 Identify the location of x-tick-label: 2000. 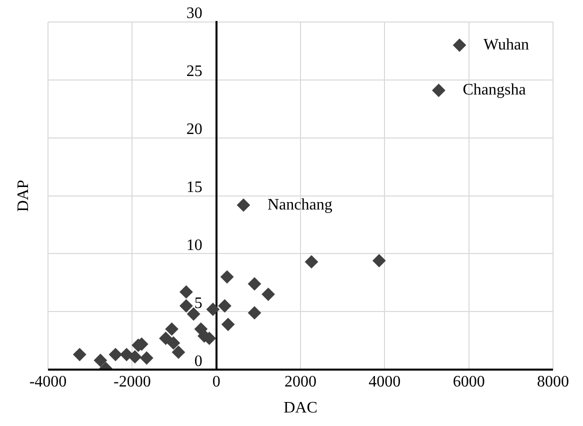
(300, 381).